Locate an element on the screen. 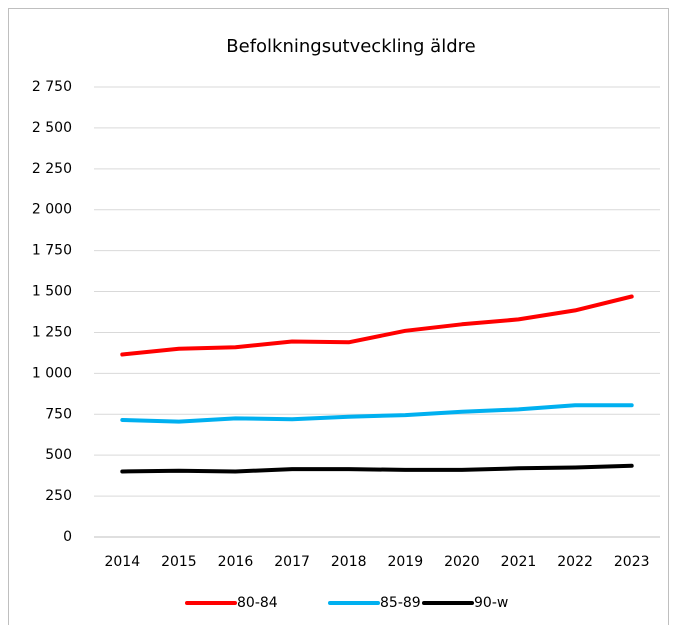 This screenshot has height=625, width=675. y-tick-label: 1 000 is located at coordinates (52, 373).